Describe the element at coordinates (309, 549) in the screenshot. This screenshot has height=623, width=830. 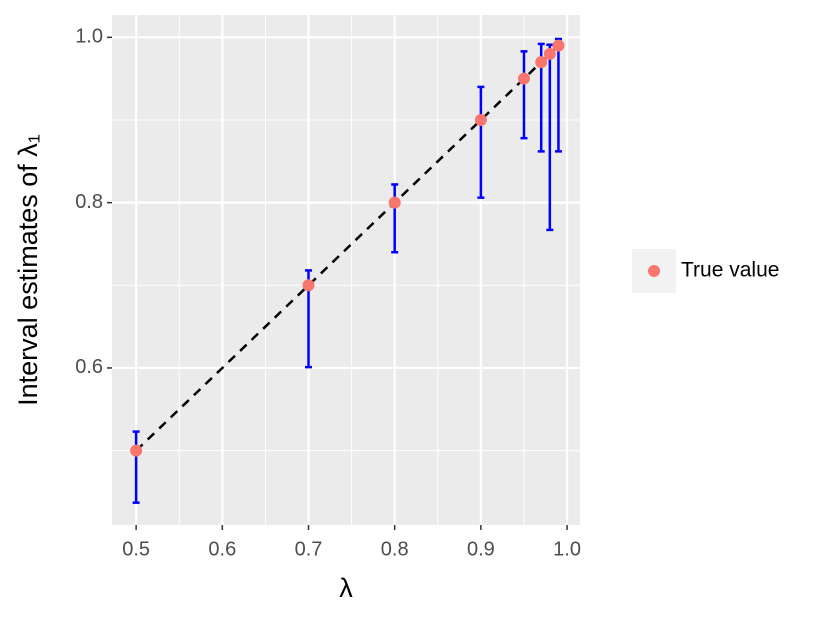
I see `x-tick-label: 0.7` at that location.